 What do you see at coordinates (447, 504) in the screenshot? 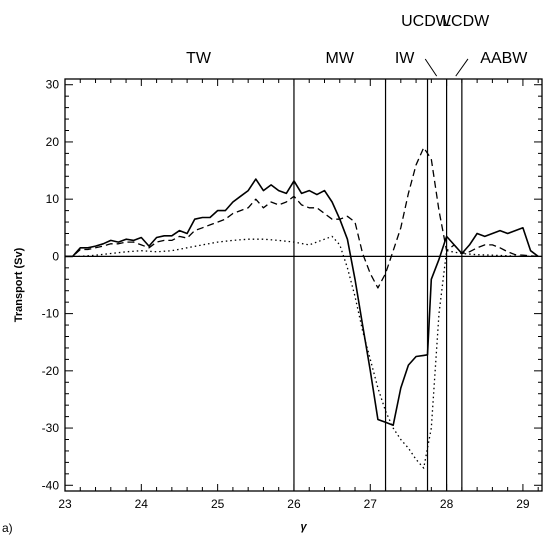
I see `x-tick-label: 28` at bounding box center [447, 504].